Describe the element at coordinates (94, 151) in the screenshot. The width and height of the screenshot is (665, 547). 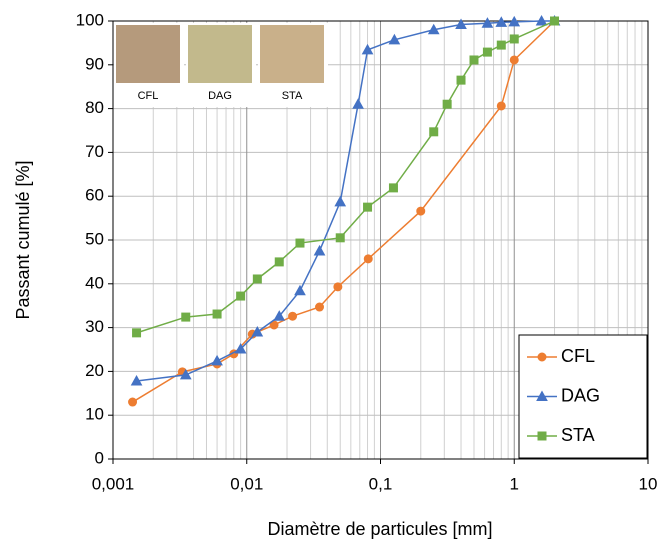
I see `y-tick-label: 70` at that location.